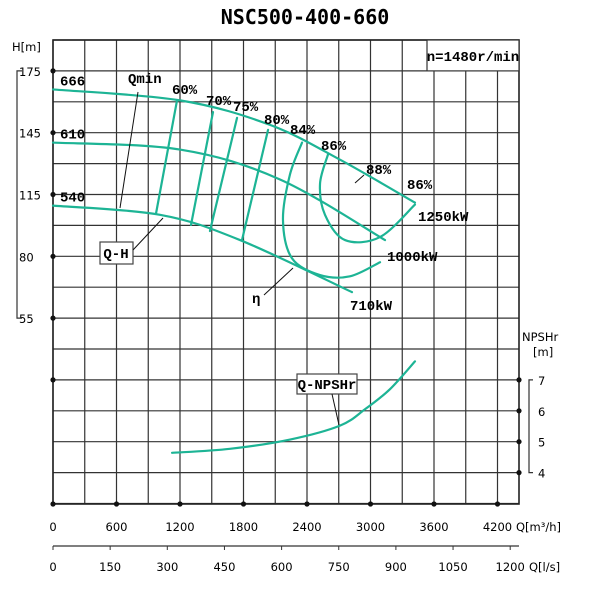  What do you see at coordinates (452, 567) in the screenshot?
I see `x2-tick-label: 1050` at bounding box center [452, 567].